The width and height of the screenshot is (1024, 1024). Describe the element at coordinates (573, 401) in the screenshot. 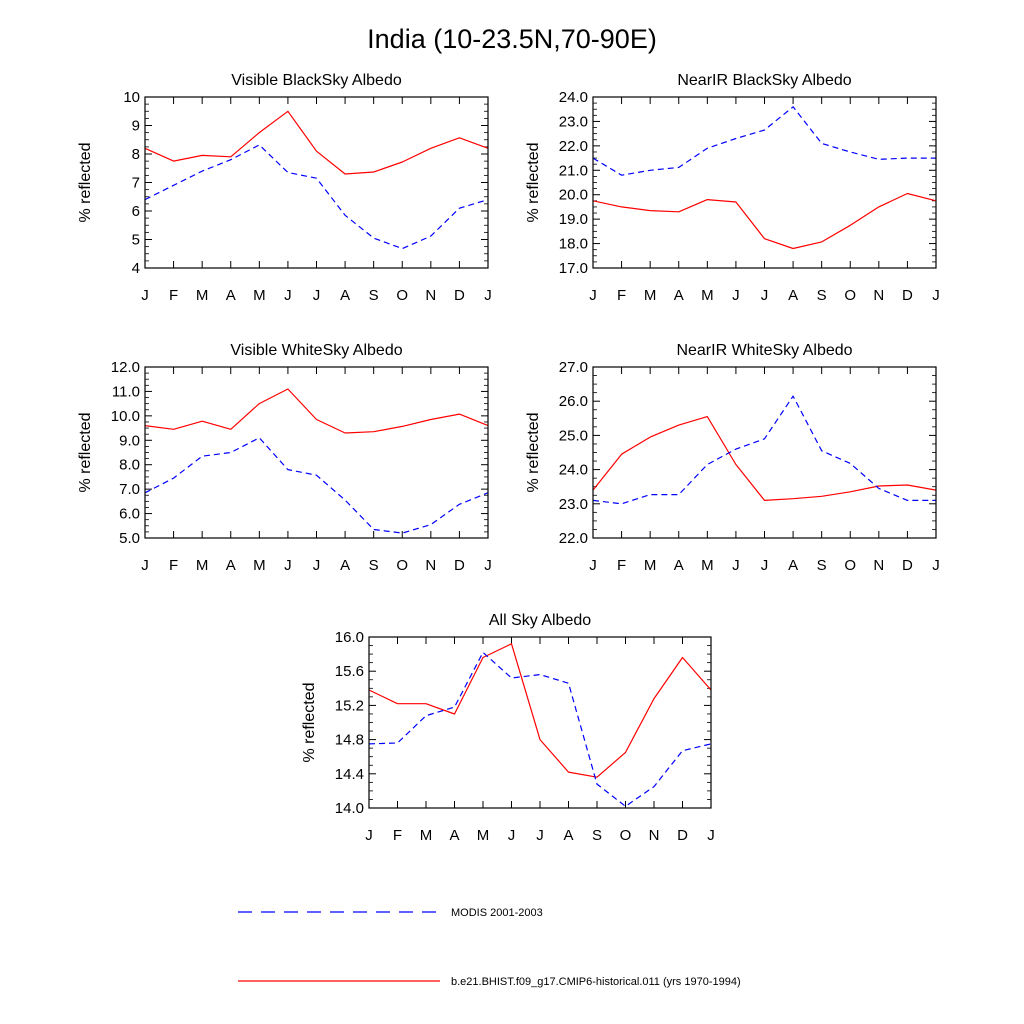

I see `y-tick-label: 26.0` at that location.